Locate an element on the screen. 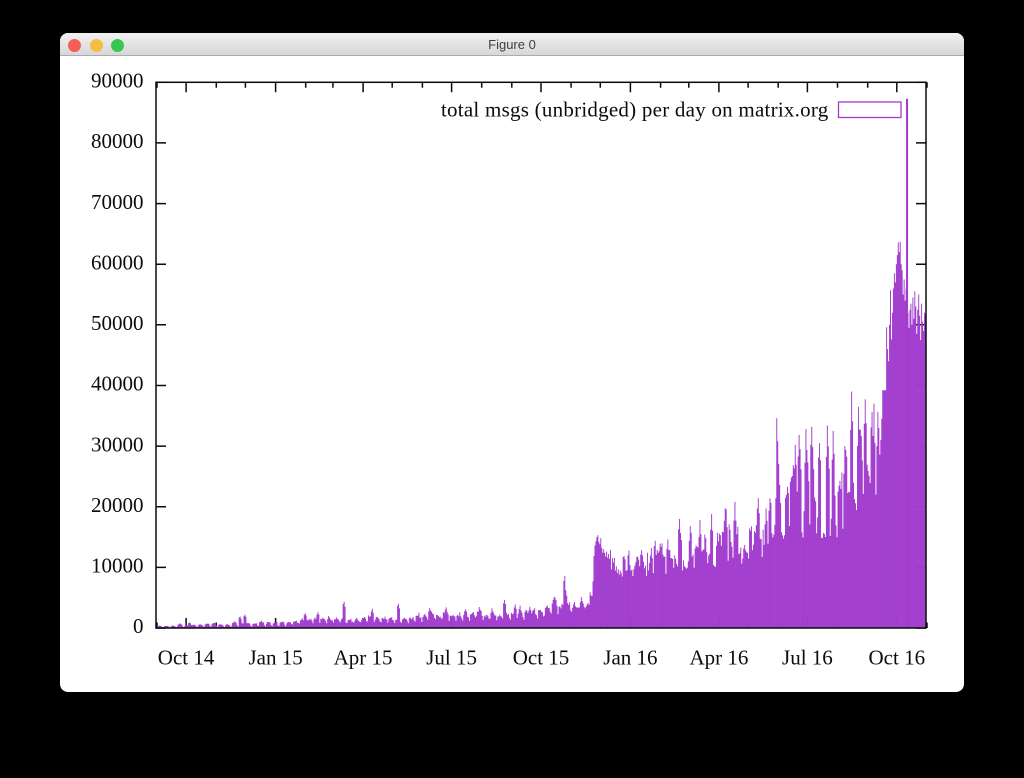 The image size is (1024, 778). svg-text: Jul 15 is located at coordinates (451, 658).